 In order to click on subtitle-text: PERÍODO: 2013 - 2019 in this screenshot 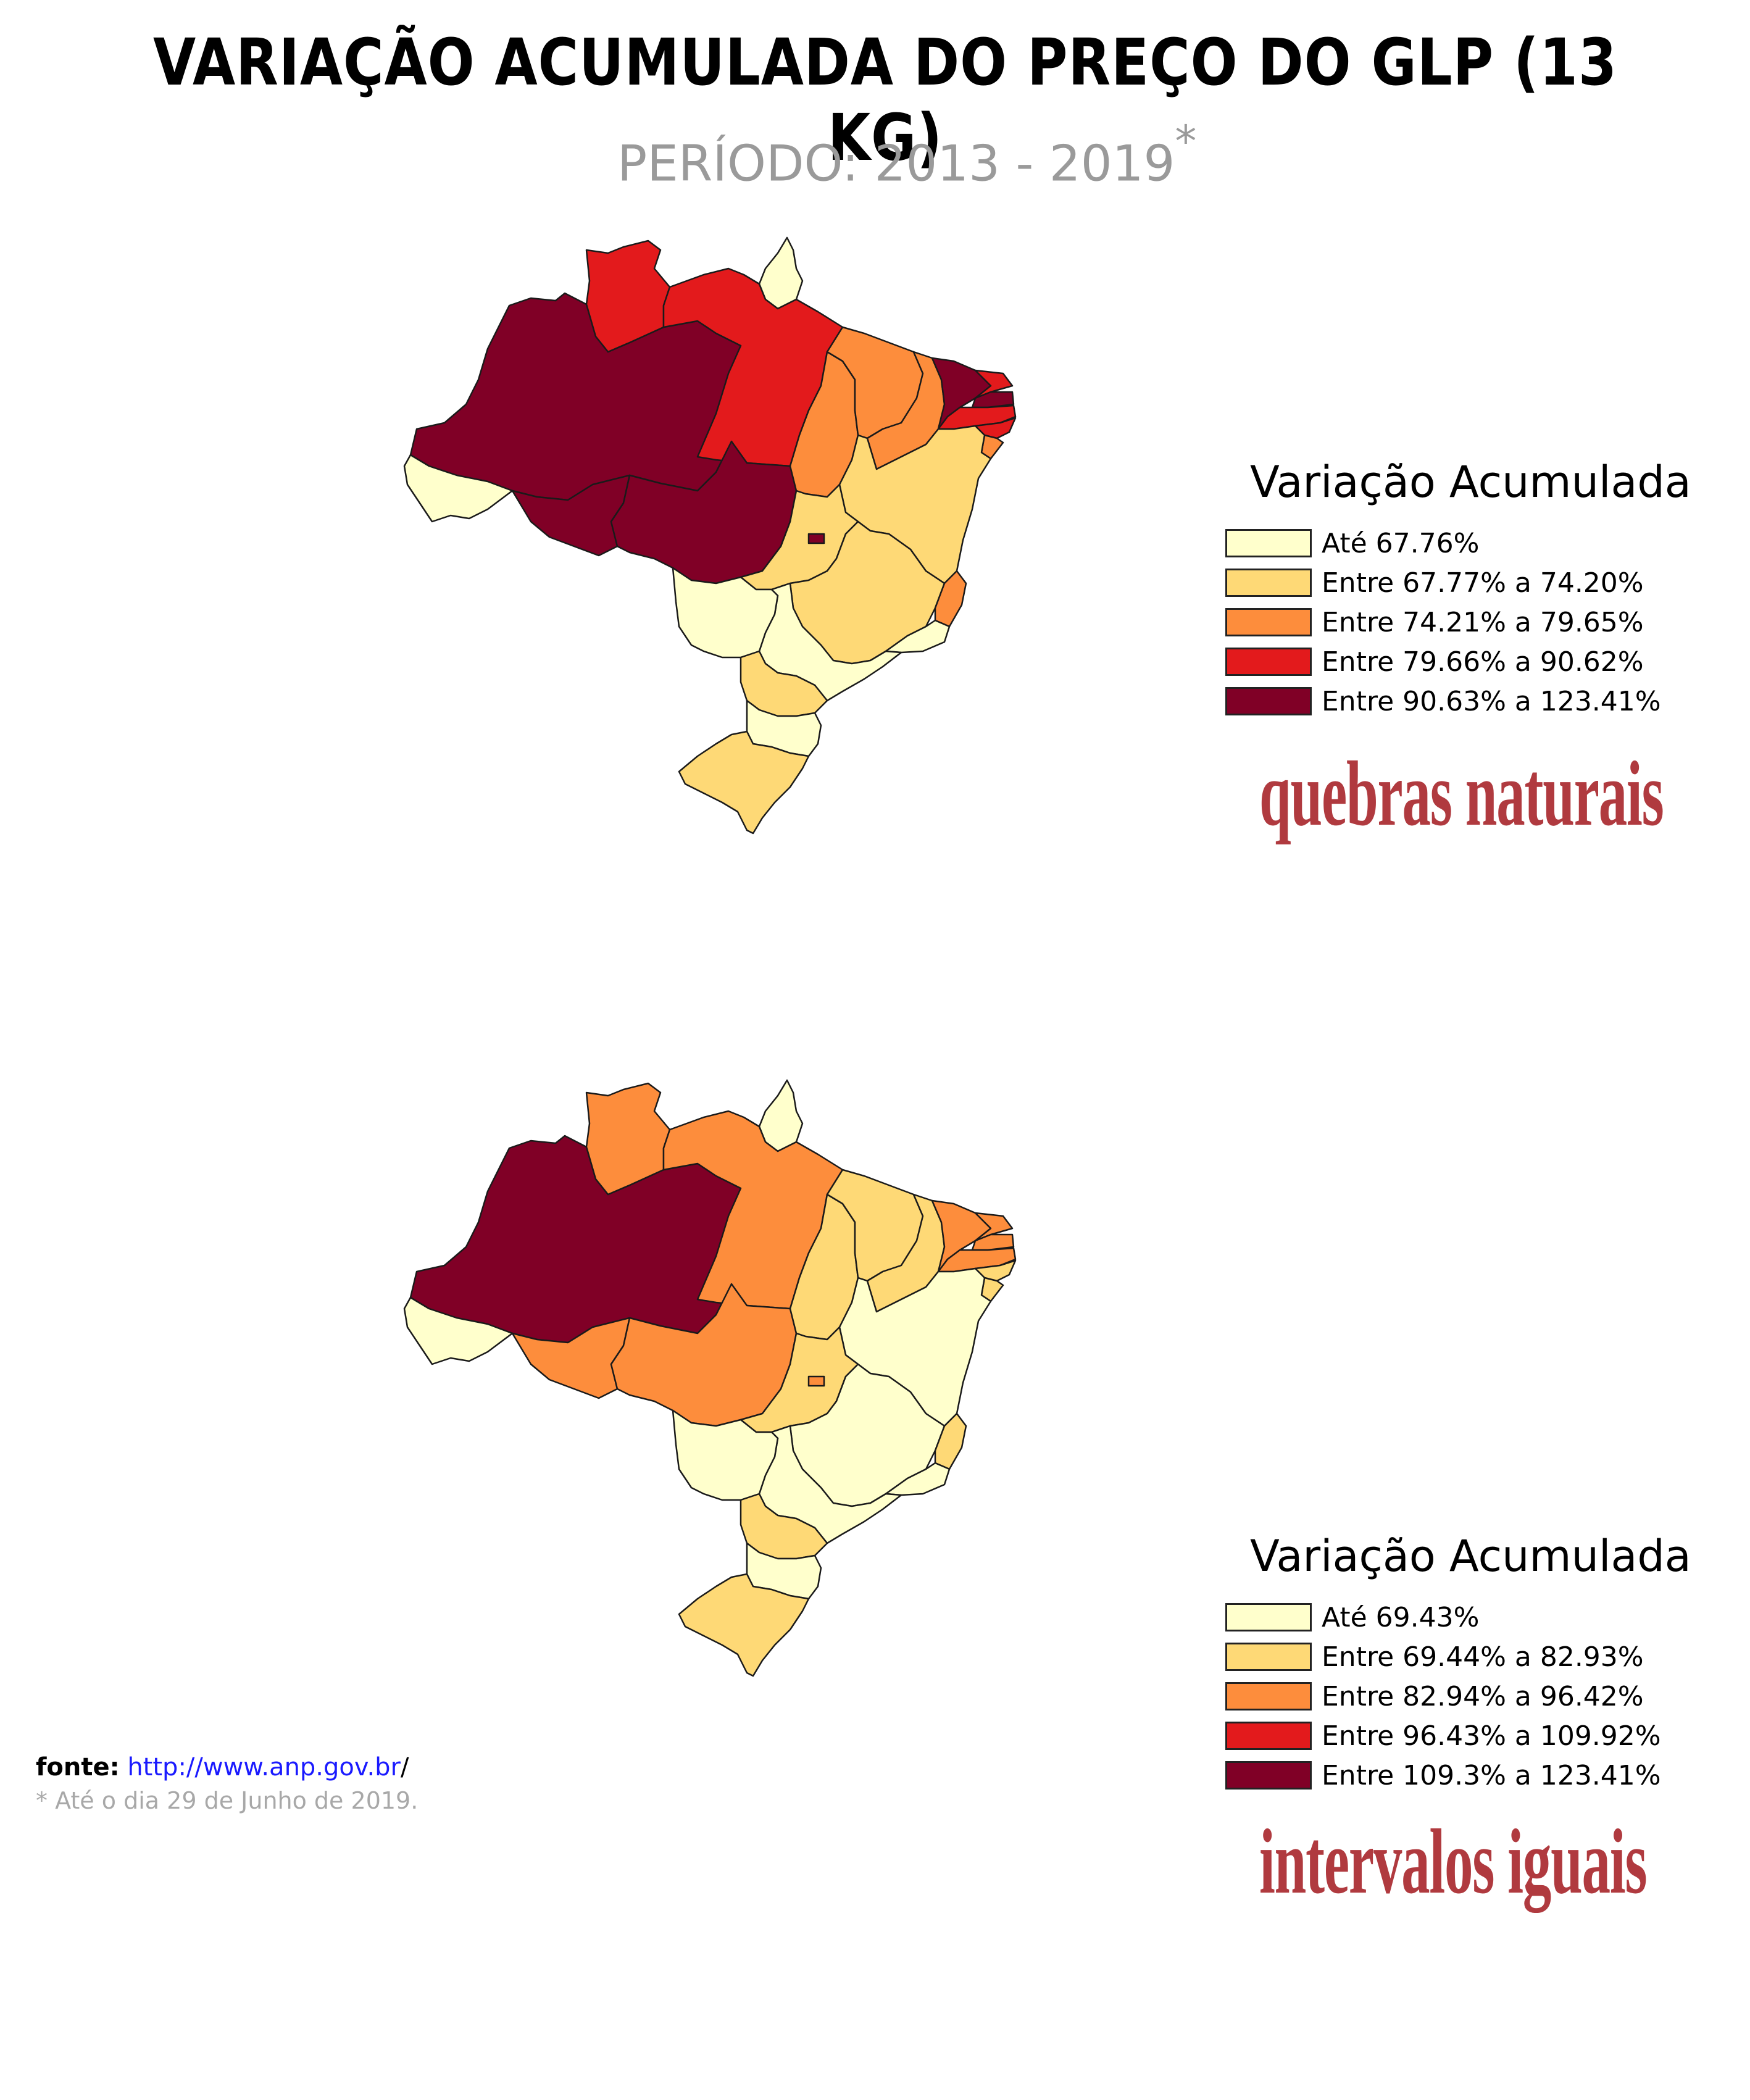, I will do `click(896, 164)`.